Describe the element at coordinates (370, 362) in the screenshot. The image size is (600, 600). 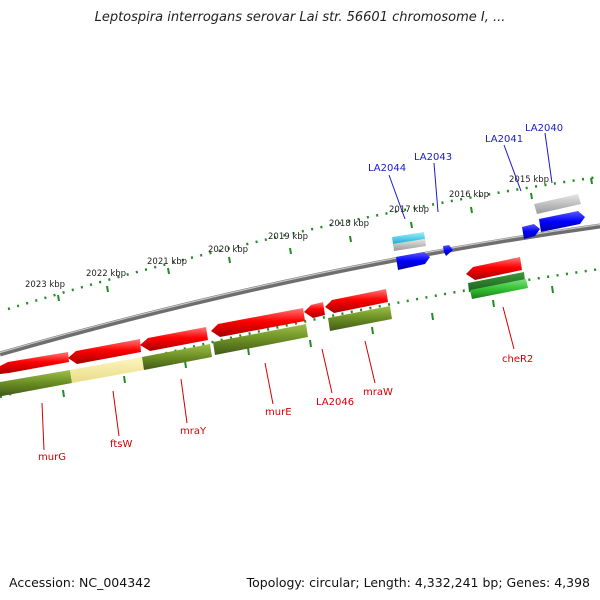
I see `callout-mraW` at that location.